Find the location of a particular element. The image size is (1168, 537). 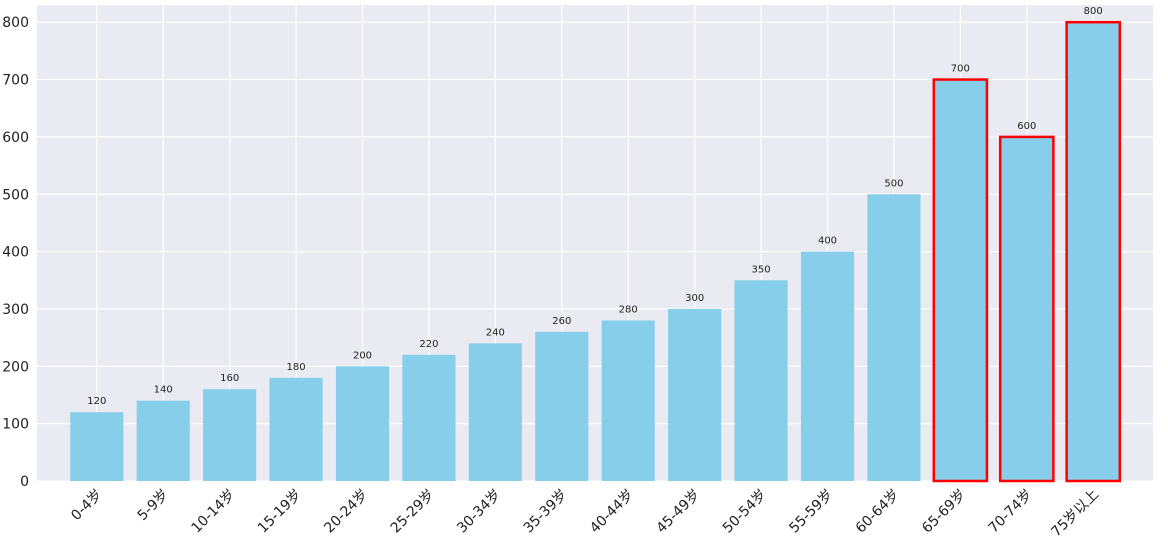

x-tick-label: 30-34岁 is located at coordinates (479, 512).